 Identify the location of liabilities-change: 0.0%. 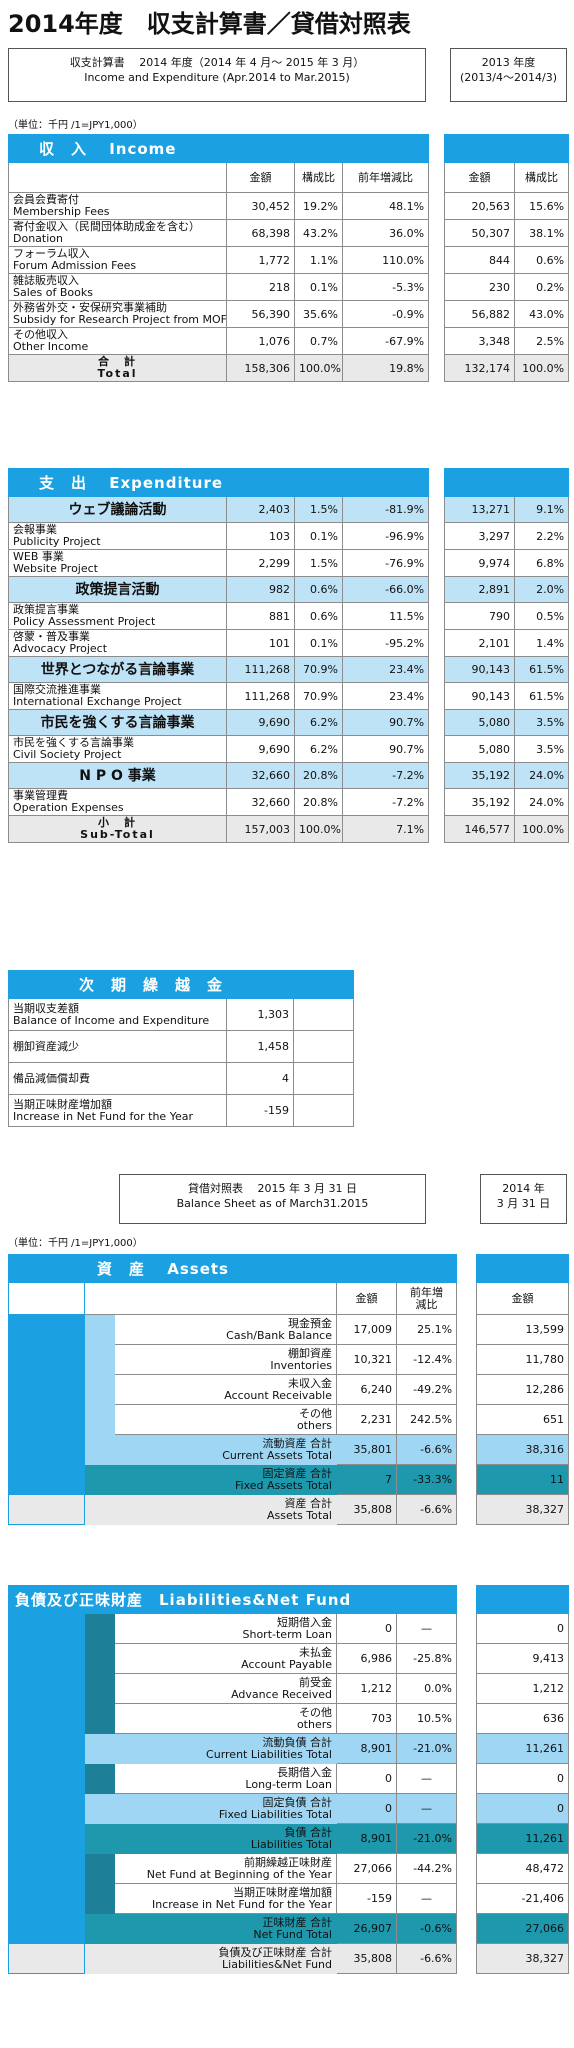
(426, 1688).